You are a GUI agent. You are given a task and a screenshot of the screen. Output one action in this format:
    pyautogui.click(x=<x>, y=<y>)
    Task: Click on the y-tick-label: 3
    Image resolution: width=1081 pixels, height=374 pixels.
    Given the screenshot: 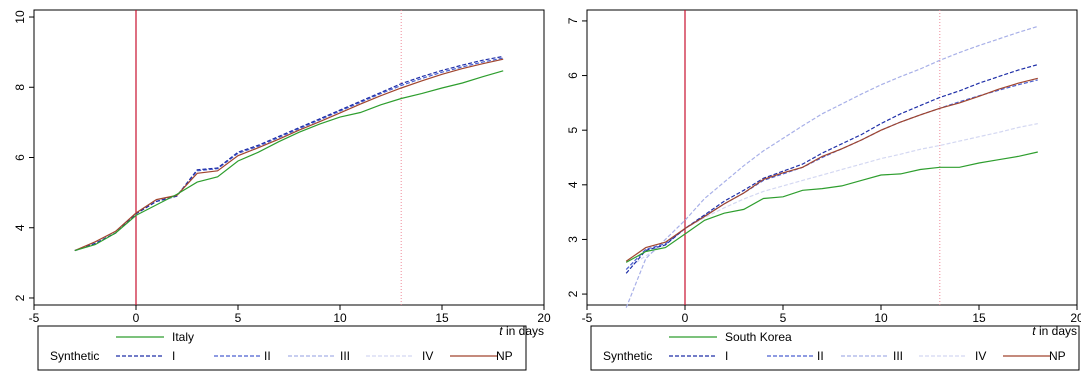 What is the action you would take?
    pyautogui.click(x=573, y=239)
    